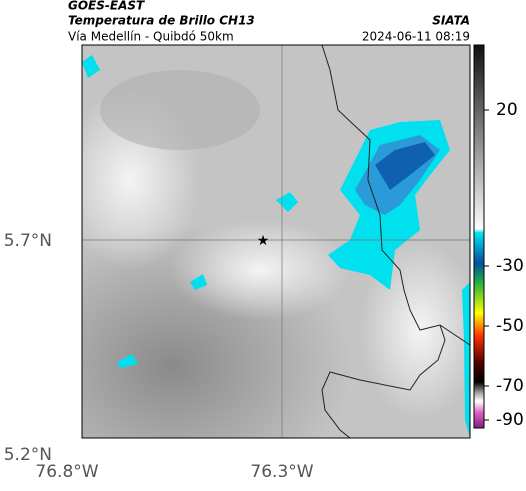 This screenshot has width=526, height=491. I want to click on satellite: GOES-EAST, so click(106, 6).